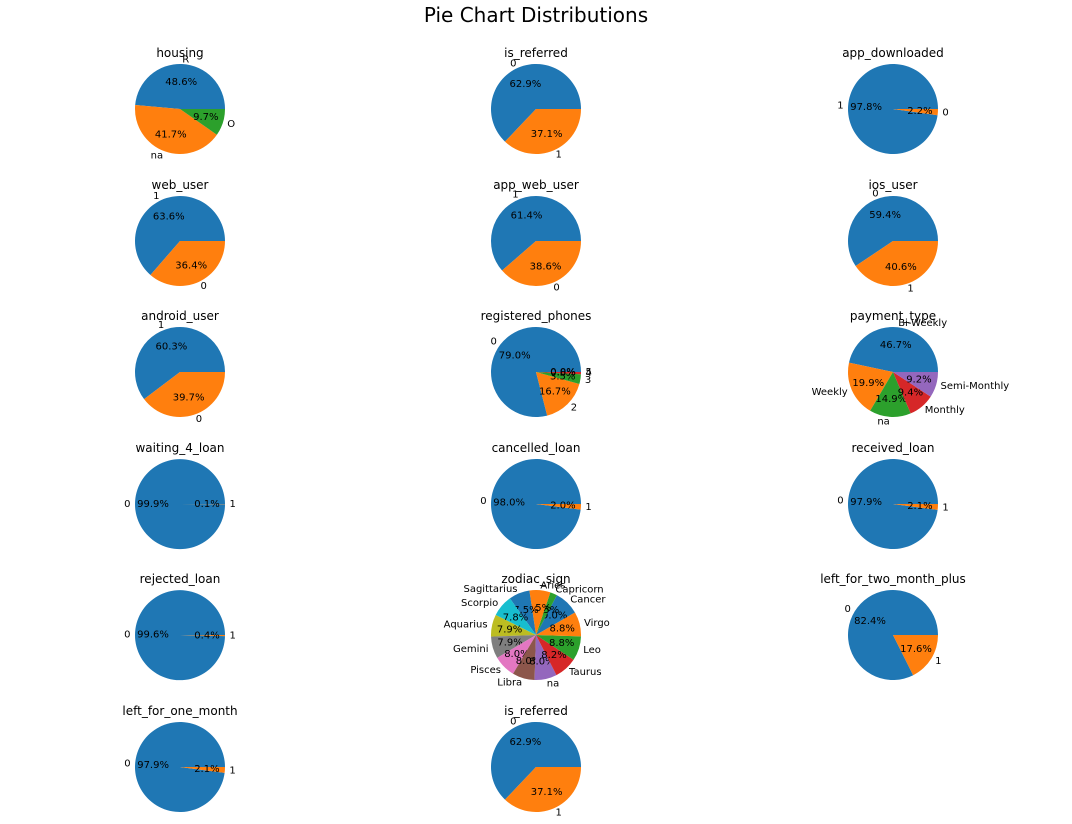 The width and height of the screenshot is (1072, 824). Describe the element at coordinates (526, 84) in the screenshot. I see `slice-percent-label: 62.9%` at that location.